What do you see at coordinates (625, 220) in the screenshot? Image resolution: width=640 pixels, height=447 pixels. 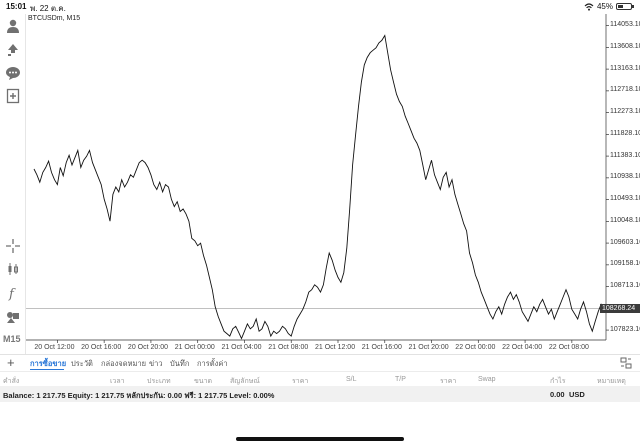 I see `price-tick-label: 110048.10` at bounding box center [625, 220].